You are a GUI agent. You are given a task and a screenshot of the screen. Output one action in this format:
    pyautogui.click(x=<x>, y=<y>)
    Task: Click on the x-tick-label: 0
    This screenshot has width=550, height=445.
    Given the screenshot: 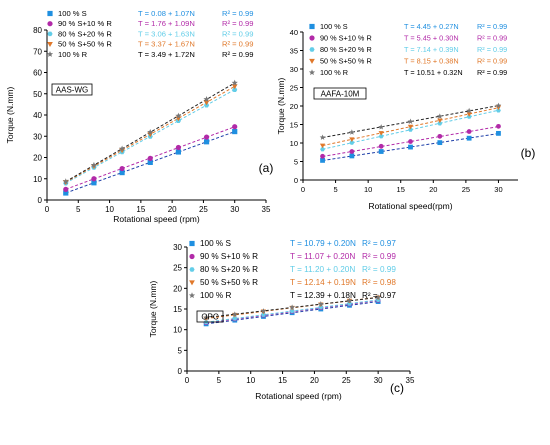 What is the action you would take?
    pyautogui.click(x=303, y=189)
    